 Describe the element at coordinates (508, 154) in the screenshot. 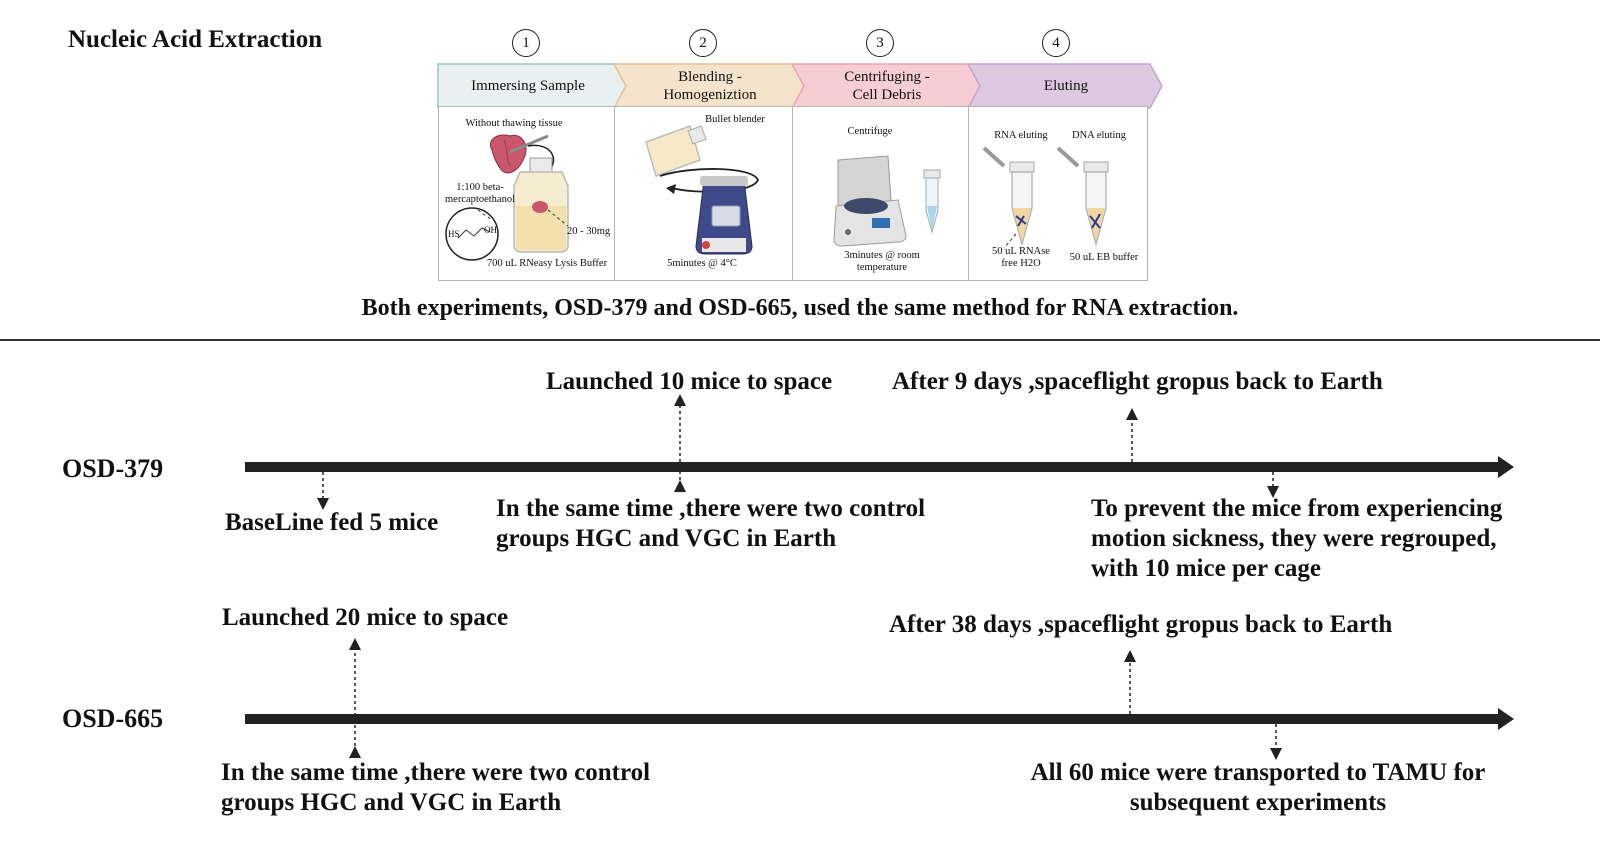

I see `tissue-sample-icon` at that location.